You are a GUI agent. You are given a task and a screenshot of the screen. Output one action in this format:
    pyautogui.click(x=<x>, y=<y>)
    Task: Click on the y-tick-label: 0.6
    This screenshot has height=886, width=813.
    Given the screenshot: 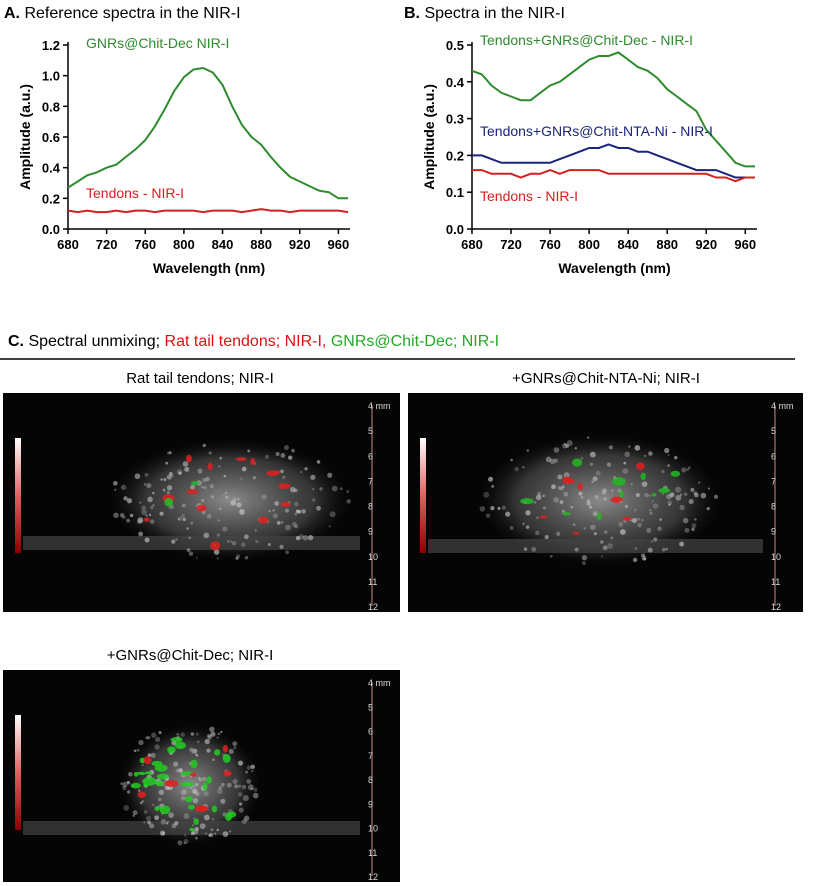 What is the action you would take?
    pyautogui.click(x=51, y=137)
    